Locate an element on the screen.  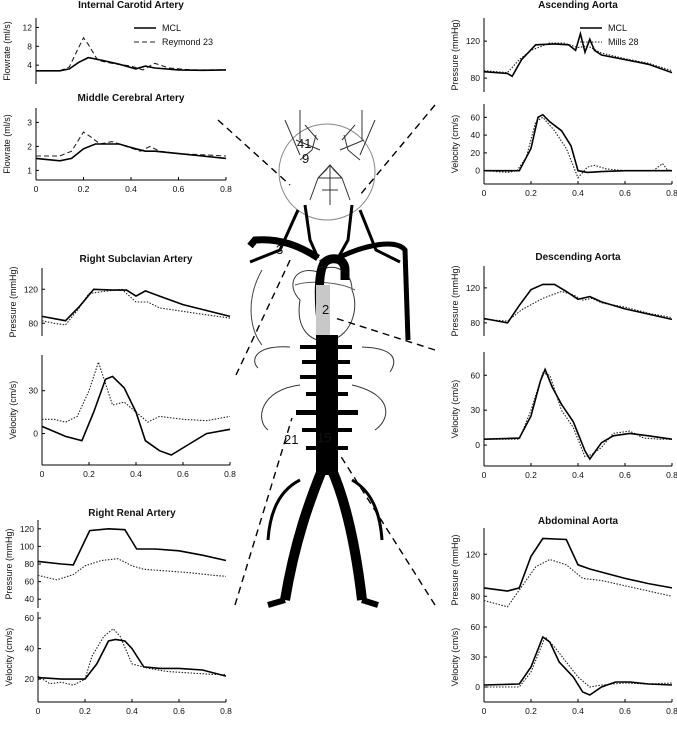
left-leg is located at coordinates (276, 602).